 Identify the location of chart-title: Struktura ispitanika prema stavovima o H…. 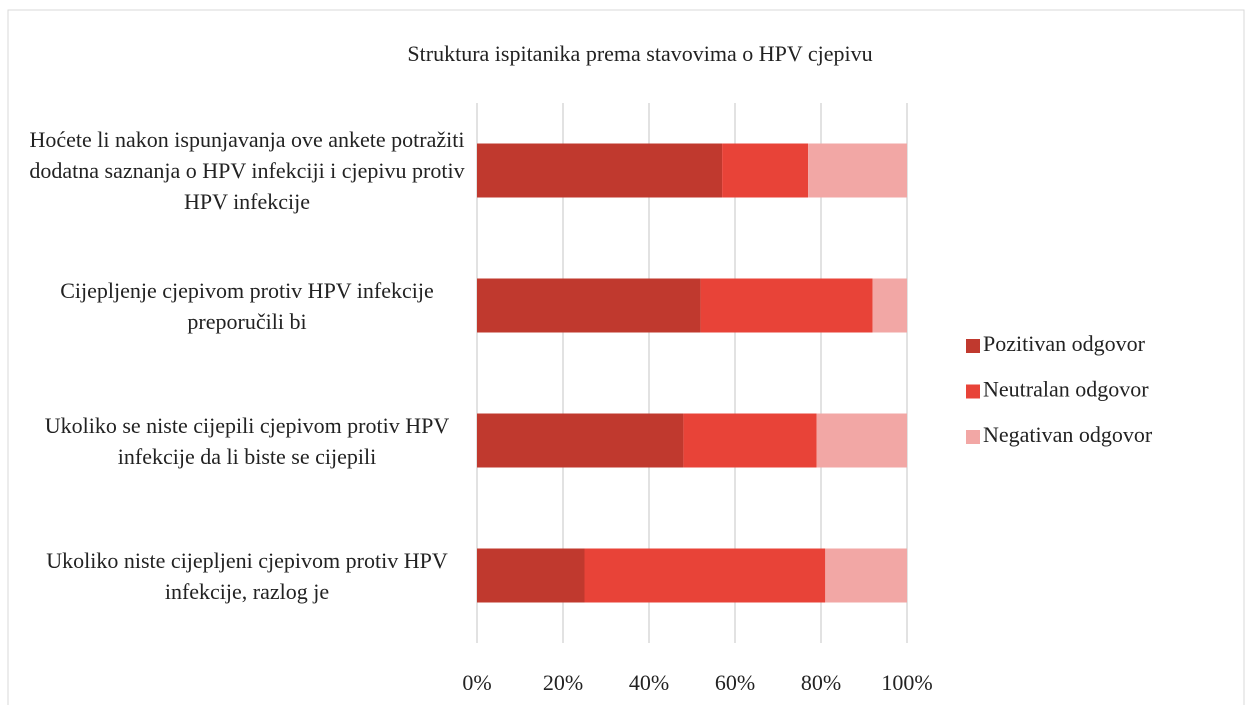
(639, 53).